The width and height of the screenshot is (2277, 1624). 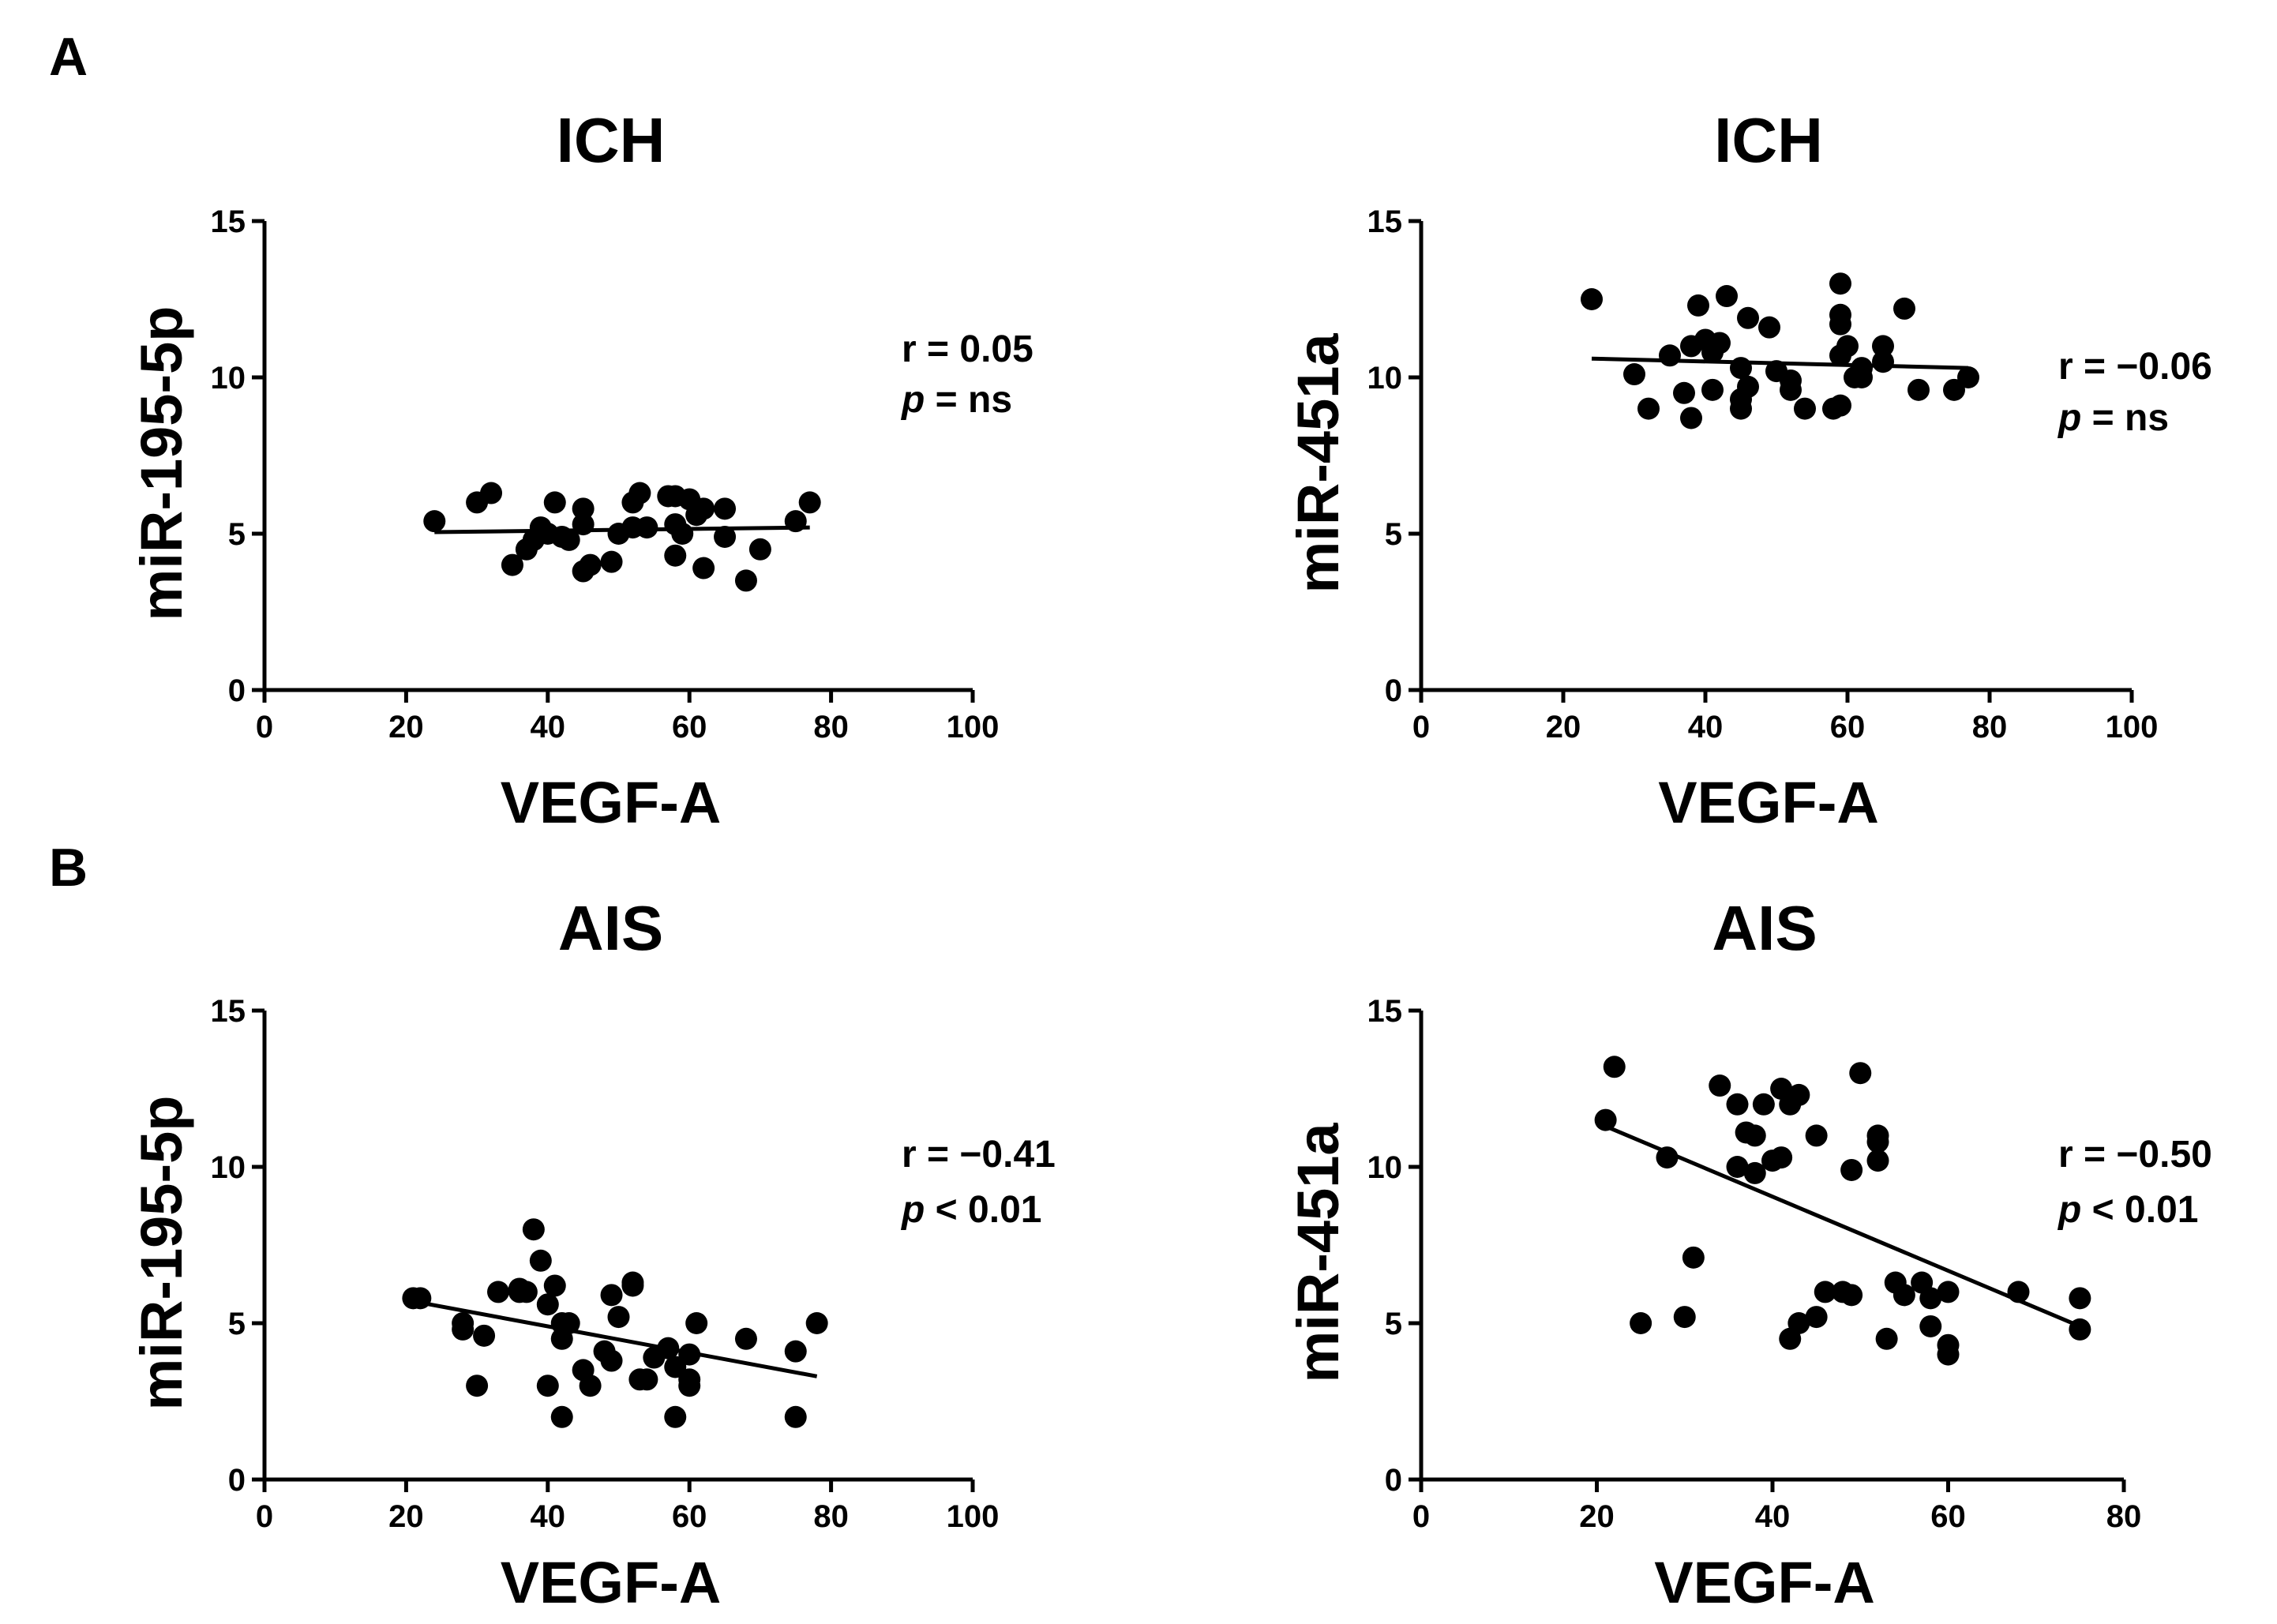 I want to click on panel-letter-b: B, so click(x=68, y=868).